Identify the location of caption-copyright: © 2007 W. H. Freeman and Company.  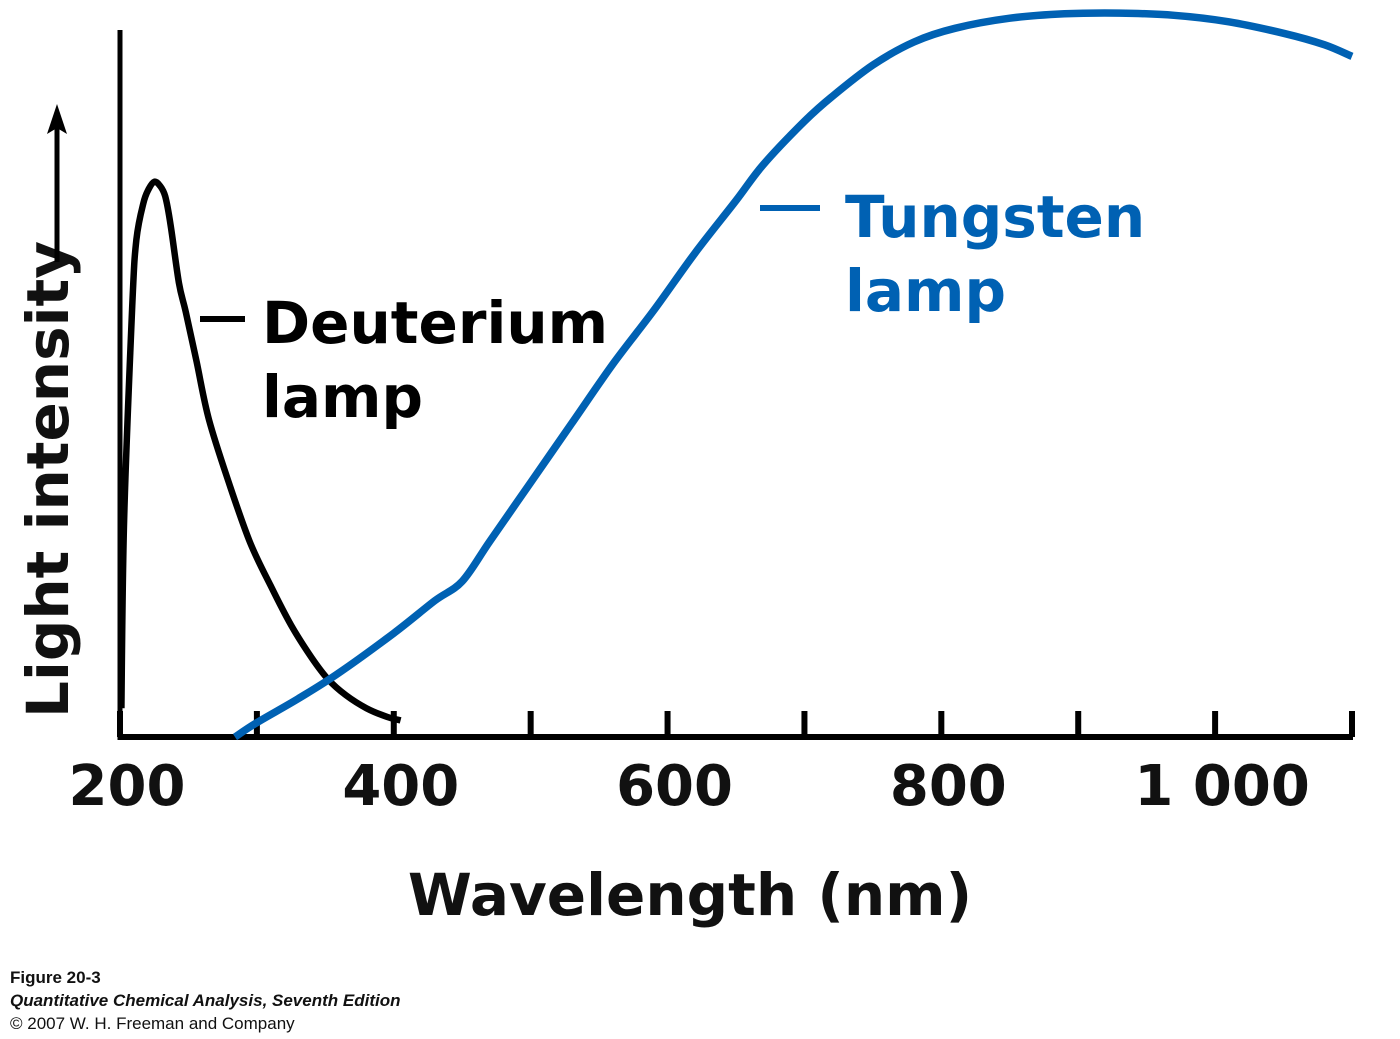
(152, 1023).